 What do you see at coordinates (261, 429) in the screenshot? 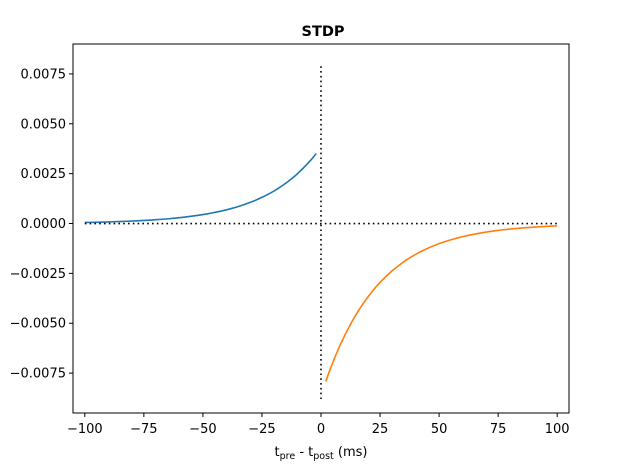
I see `x-tick-label: −25` at bounding box center [261, 429].